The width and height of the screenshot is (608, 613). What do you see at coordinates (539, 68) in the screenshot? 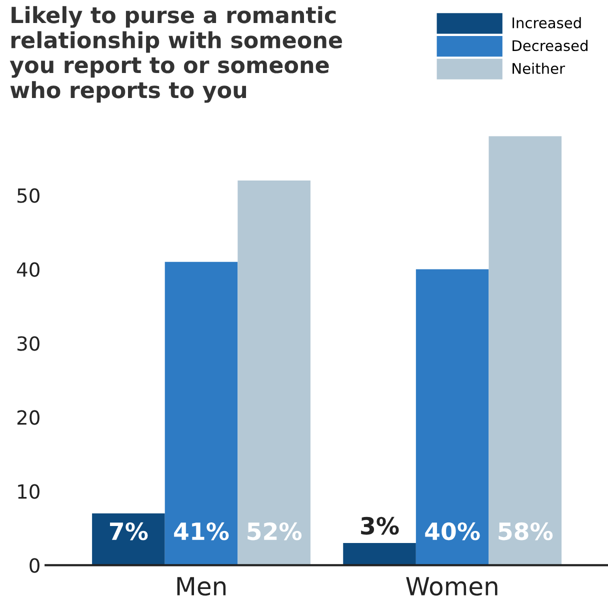
I see `legend-label: Neither` at bounding box center [539, 68].